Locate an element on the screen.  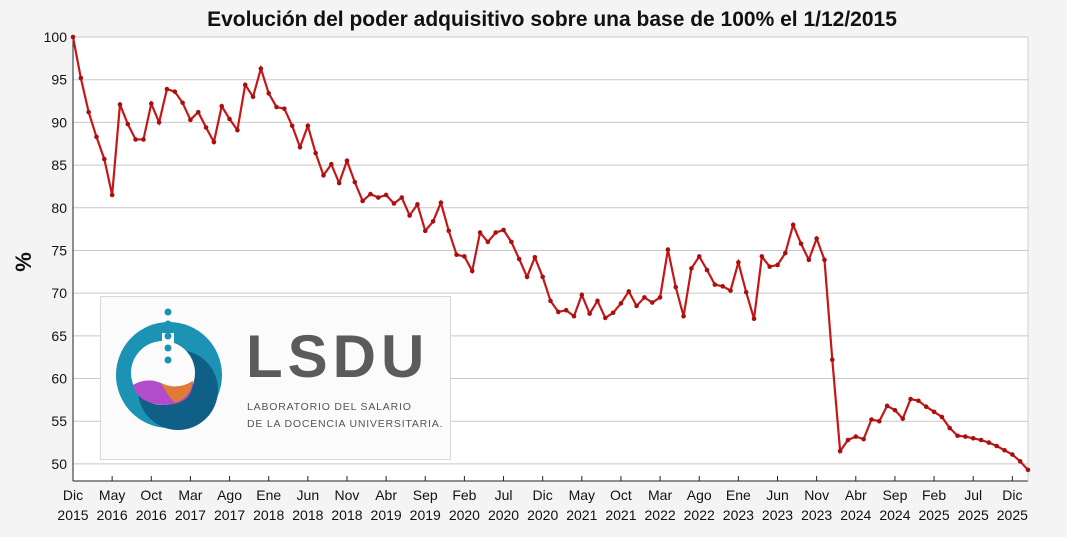
logo-name: LSDU is located at coordinates (338, 356).